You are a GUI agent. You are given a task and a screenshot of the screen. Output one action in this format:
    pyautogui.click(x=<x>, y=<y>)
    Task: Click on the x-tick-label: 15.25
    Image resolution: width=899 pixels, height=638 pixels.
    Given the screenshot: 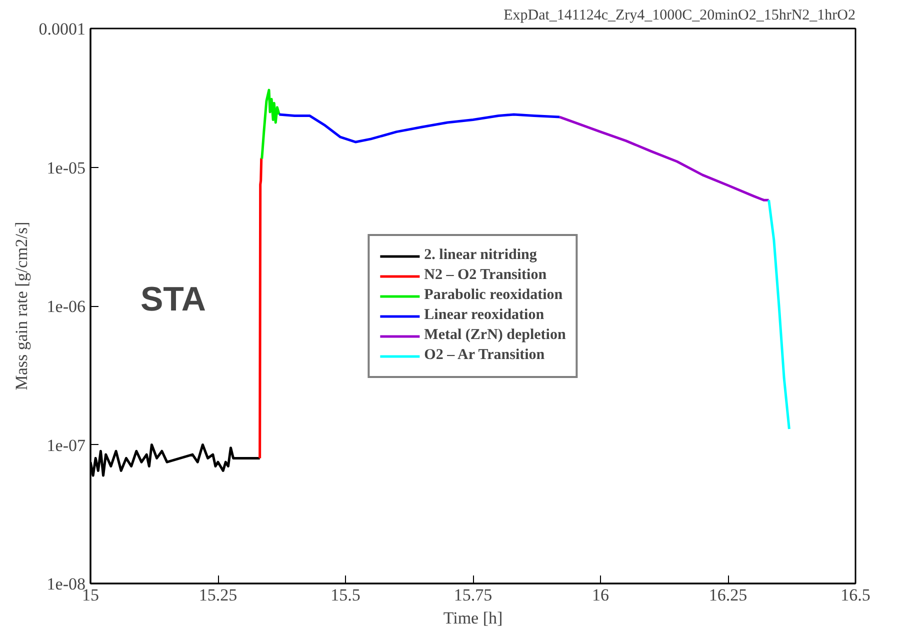 What is the action you would take?
    pyautogui.click(x=218, y=595)
    